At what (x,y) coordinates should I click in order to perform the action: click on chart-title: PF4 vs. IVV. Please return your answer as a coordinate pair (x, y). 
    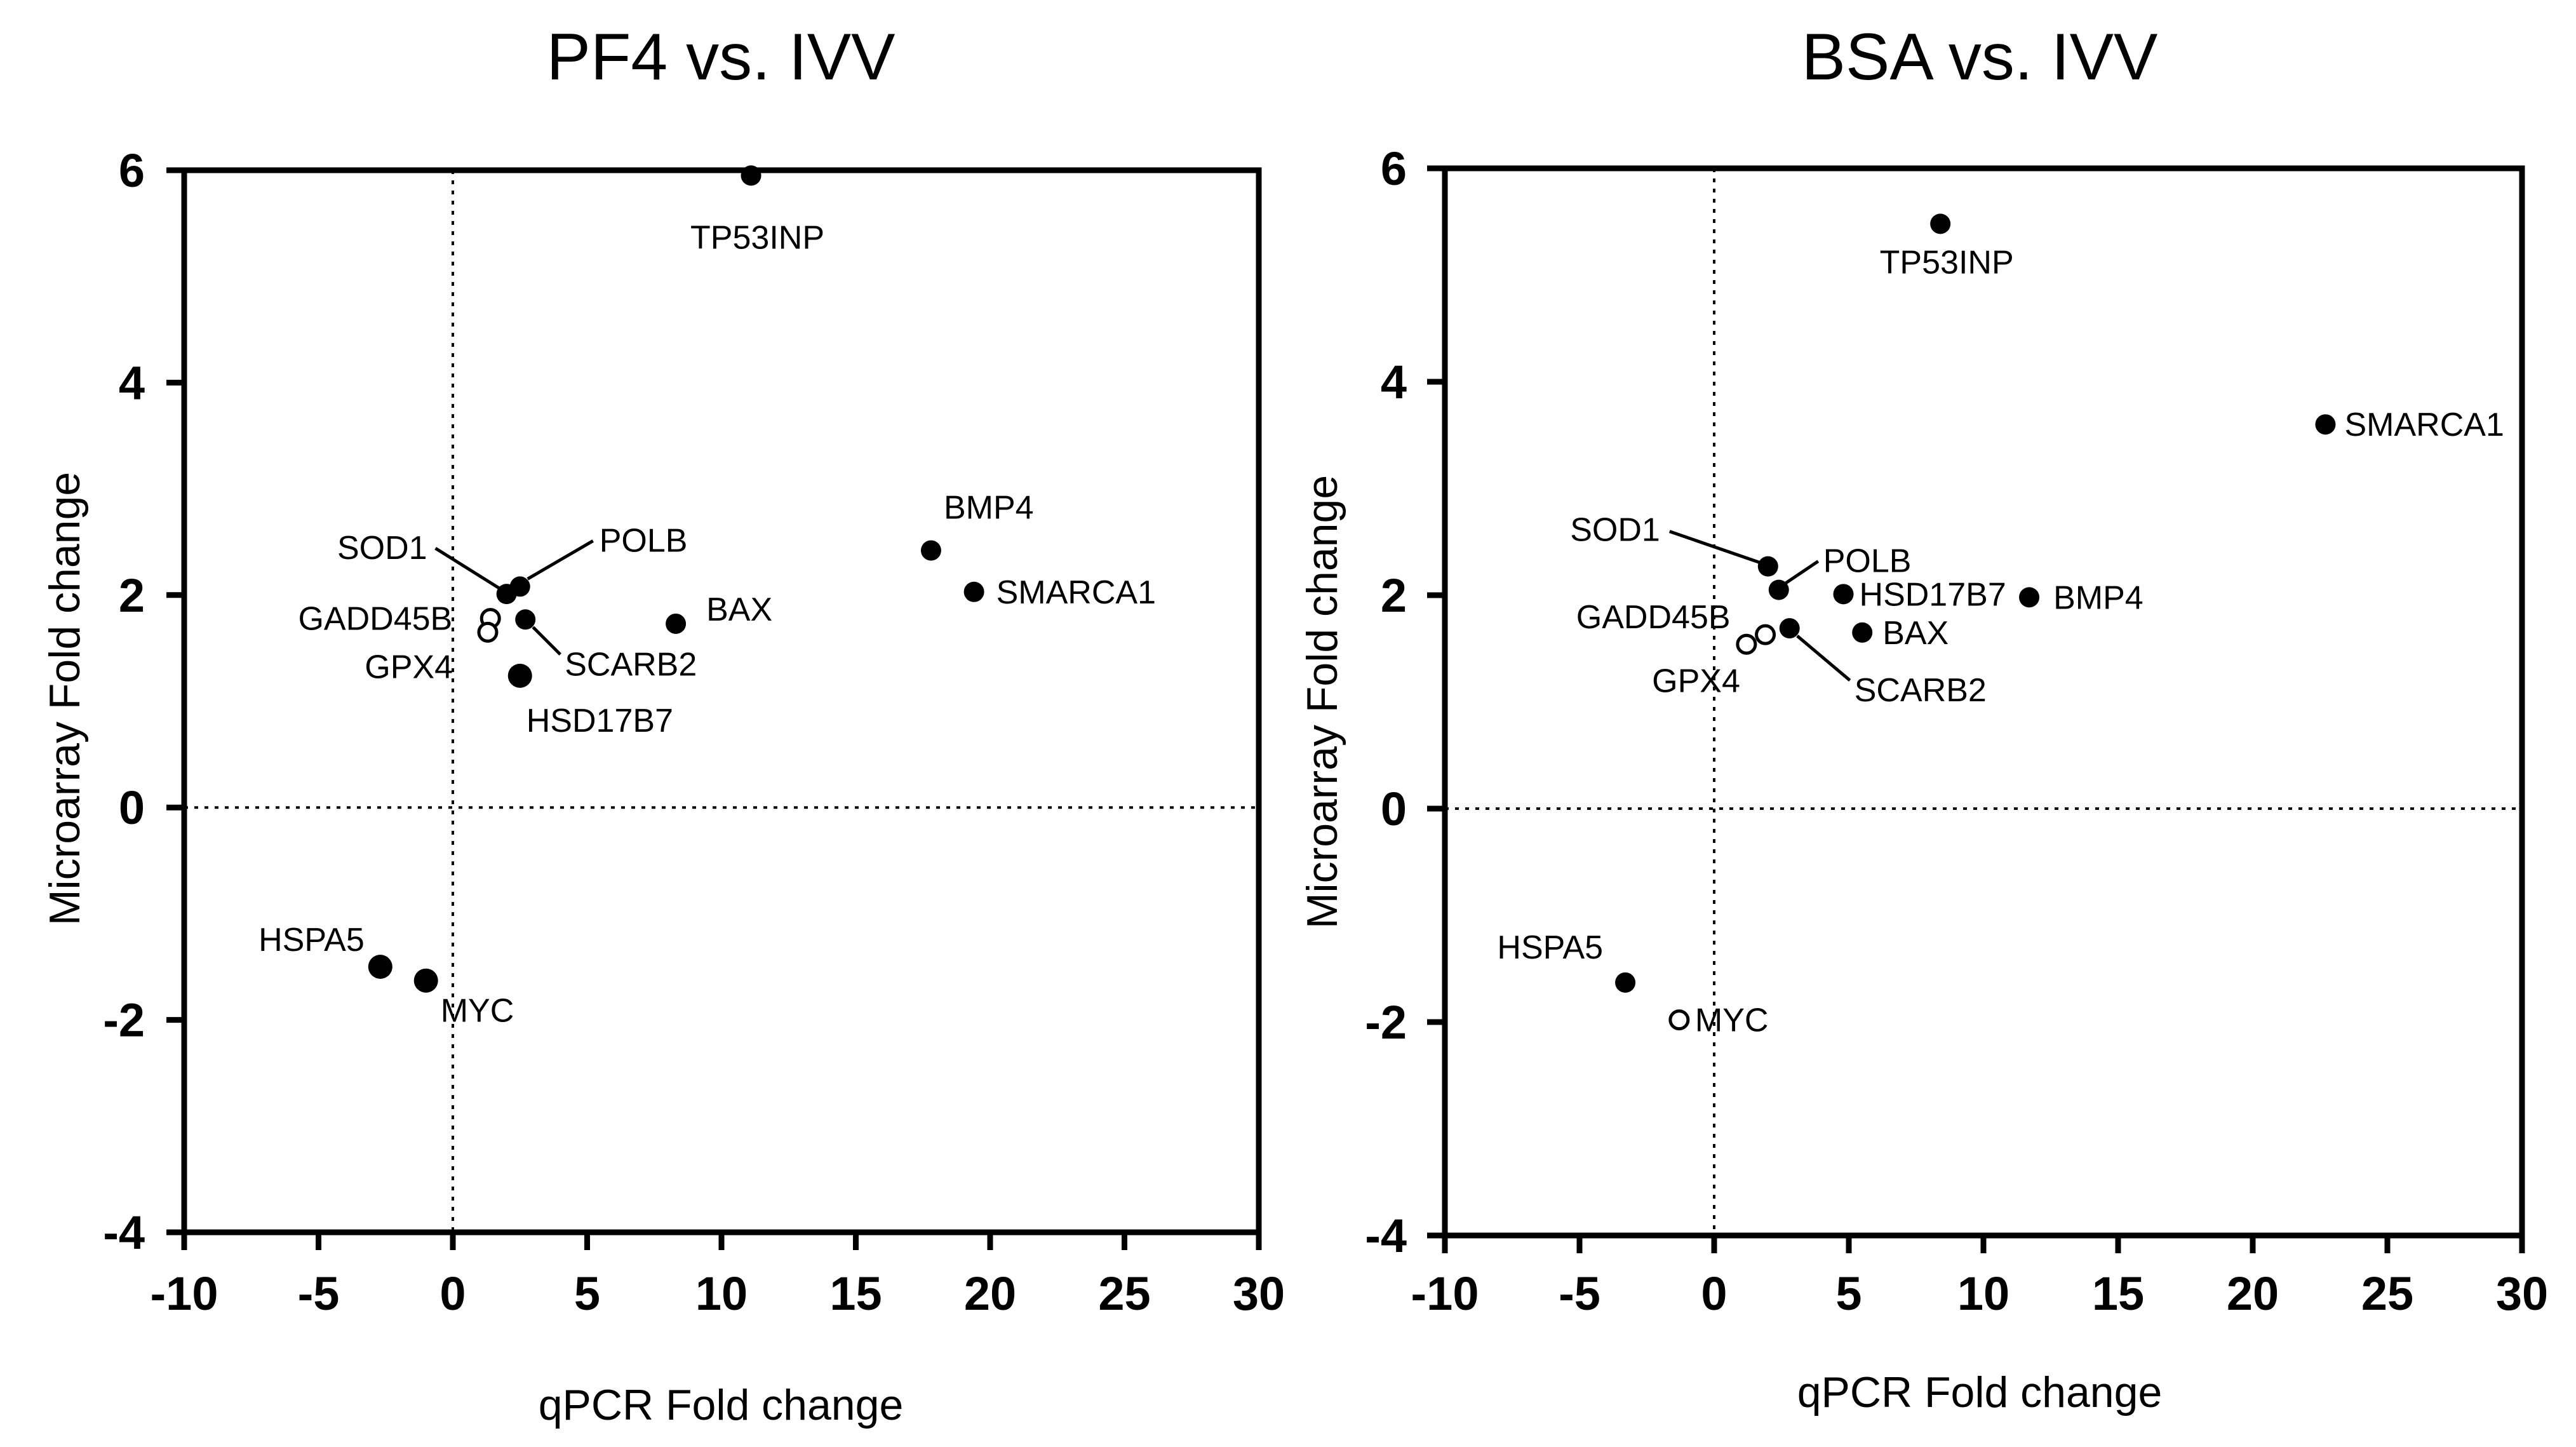
    Looking at the image, I should click on (720, 57).